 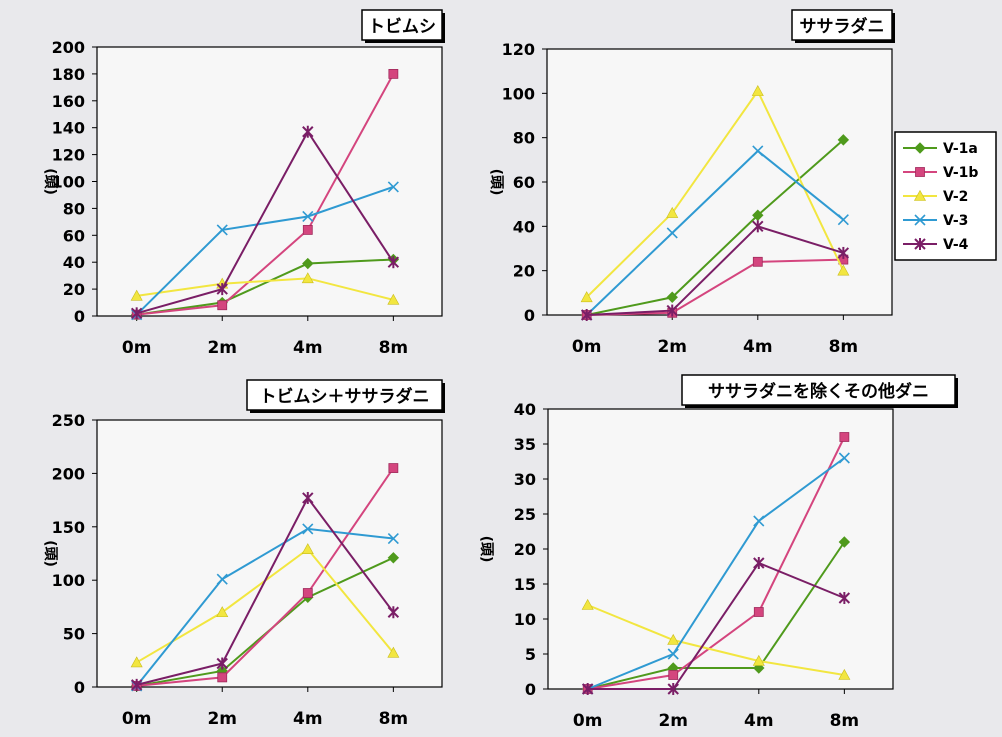 I want to click on chart-title: ササラダニ, so click(x=842, y=26).